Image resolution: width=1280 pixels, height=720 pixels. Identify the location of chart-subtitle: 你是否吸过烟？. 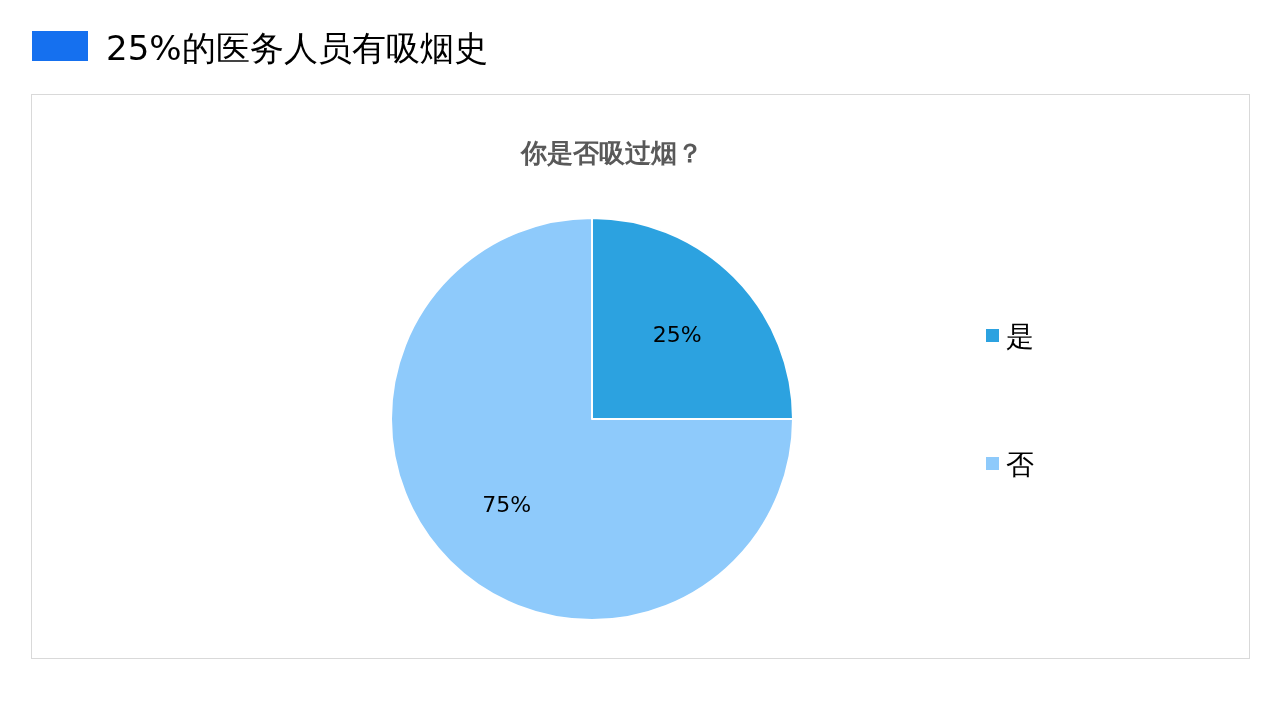
(611, 153).